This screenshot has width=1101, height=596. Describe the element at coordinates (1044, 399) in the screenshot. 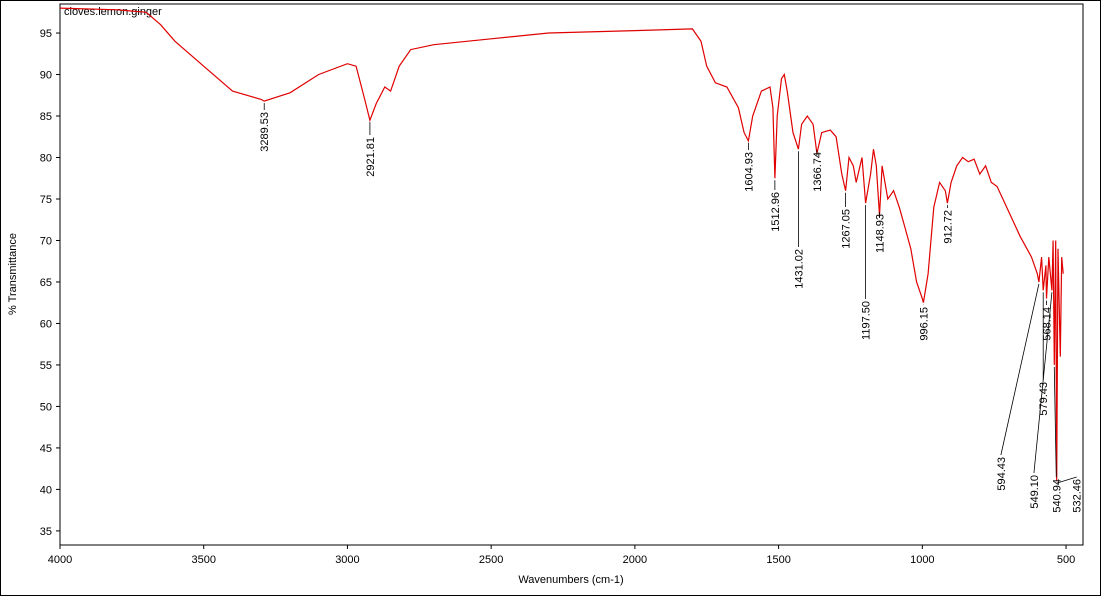

I see `peak-label: 579.43` at that location.